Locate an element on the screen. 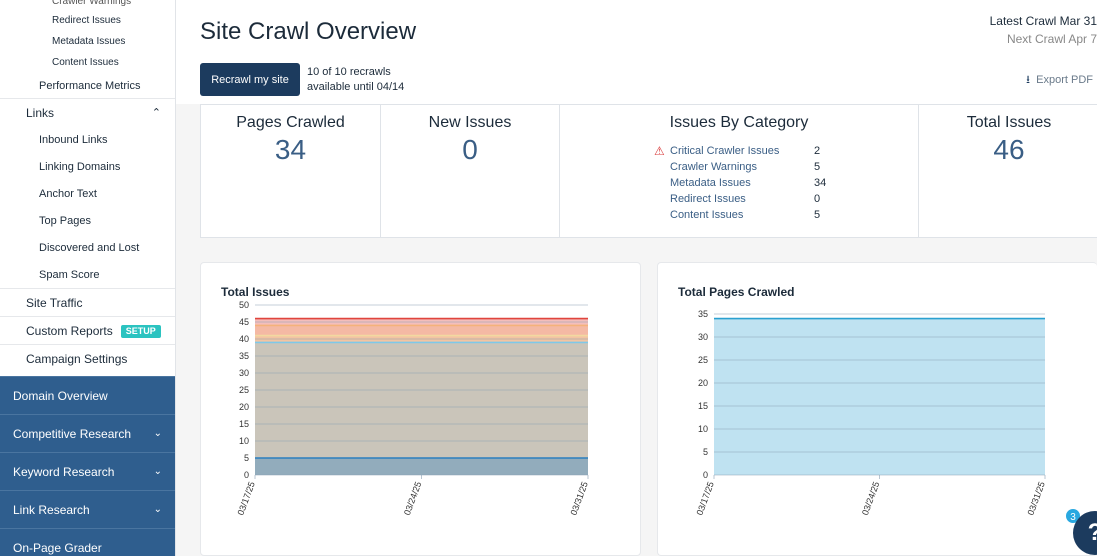 The height and width of the screenshot is (556, 1097). category-name: Metadata Issues is located at coordinates (710, 183).